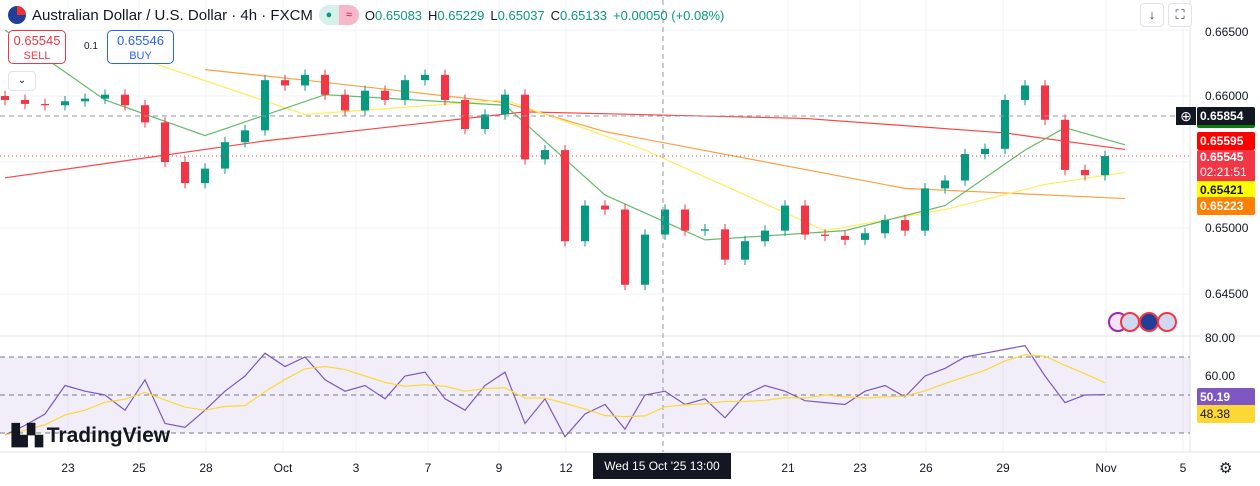  I want to click on tradingview-logo: ▙▚ TradingView, so click(91, 435).